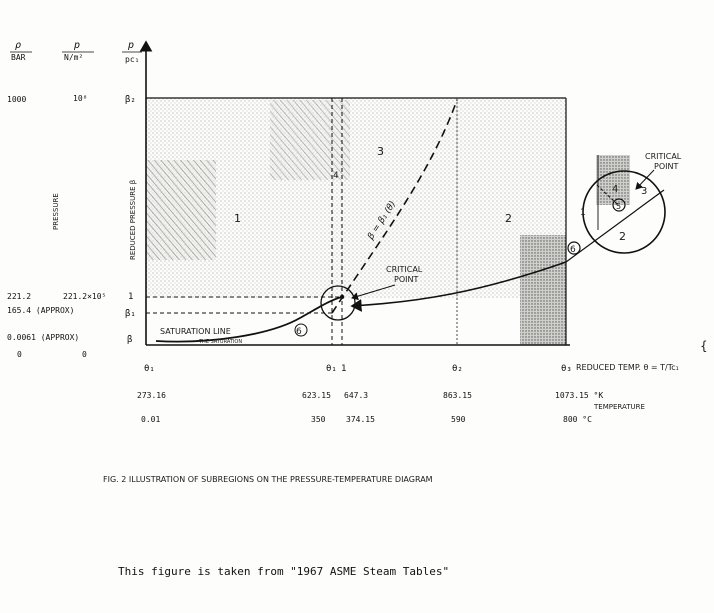 The image size is (714, 613). I want to click on margin-mark: {, so click(704, 346).